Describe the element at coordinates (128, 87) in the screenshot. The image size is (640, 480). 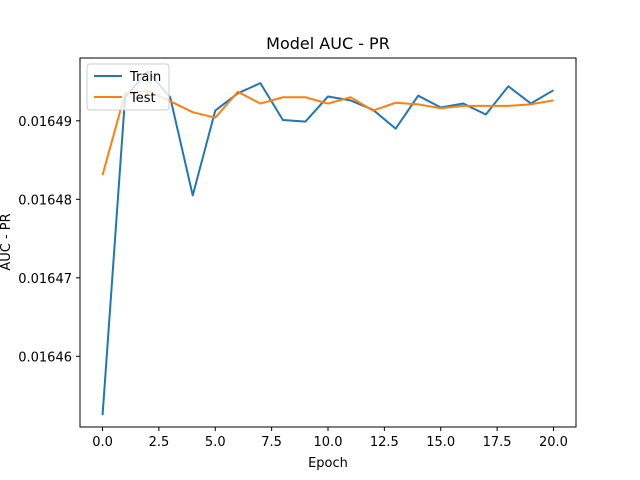
I see `legend: Train Test` at that location.